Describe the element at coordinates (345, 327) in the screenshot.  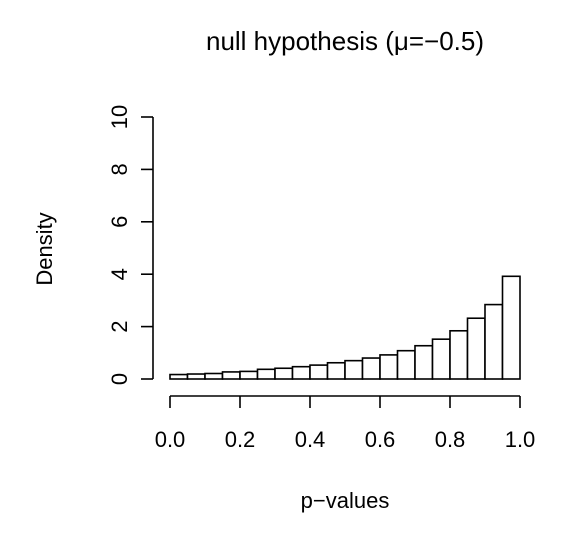
I see `histogram-bars` at that location.